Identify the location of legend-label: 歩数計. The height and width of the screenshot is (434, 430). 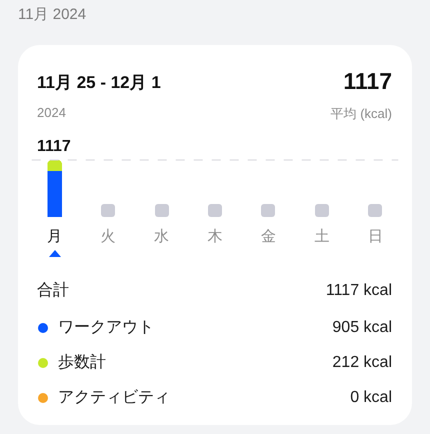
(82, 362).